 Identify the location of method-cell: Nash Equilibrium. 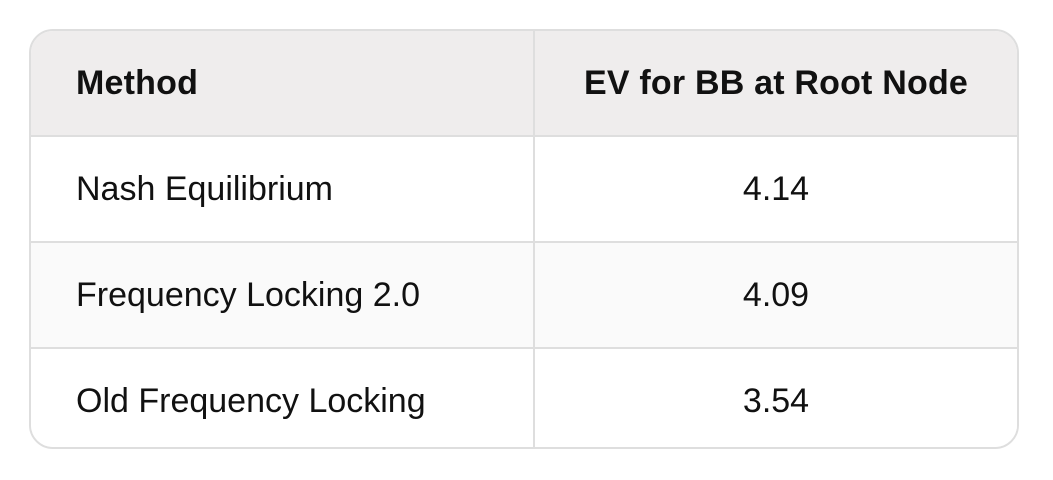
(283, 189).